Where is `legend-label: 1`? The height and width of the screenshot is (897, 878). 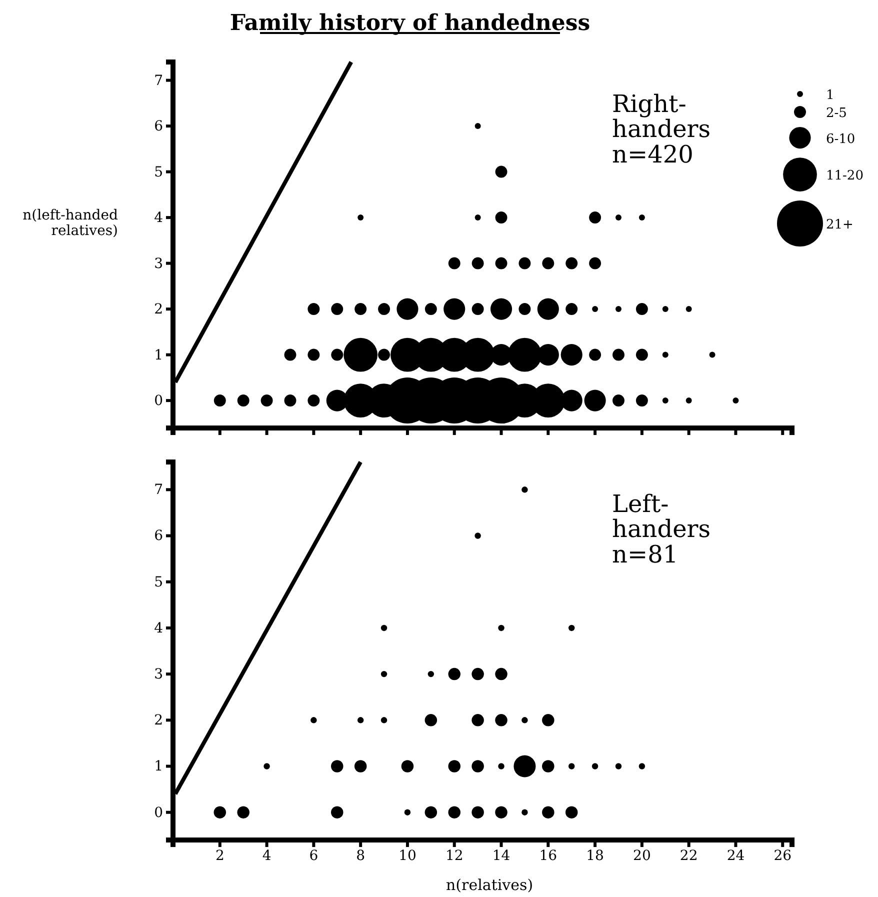
legend-label: 1 is located at coordinates (830, 95).